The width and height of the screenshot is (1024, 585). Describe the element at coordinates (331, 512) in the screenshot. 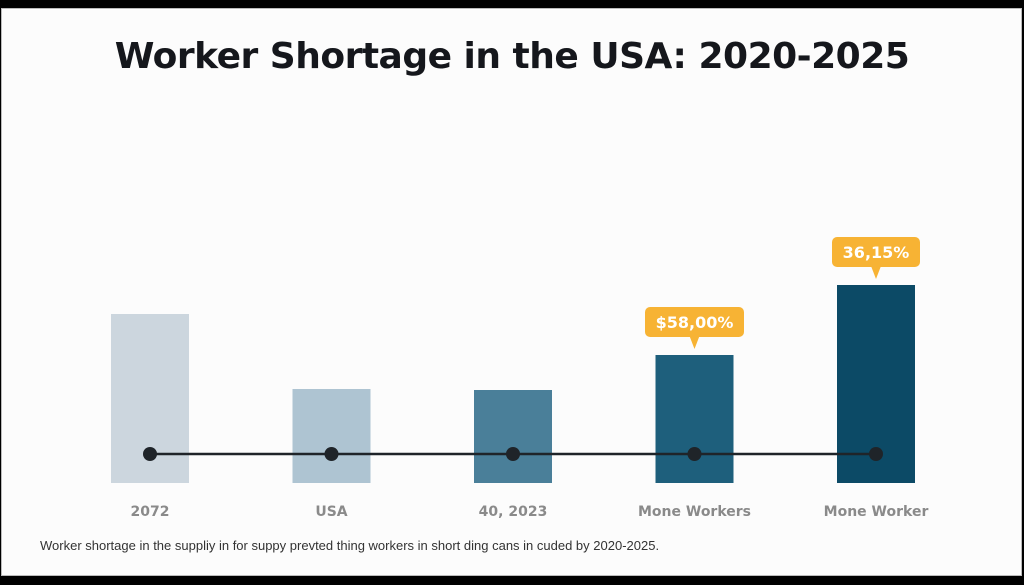

I see `x-tick-label: USA` at that location.